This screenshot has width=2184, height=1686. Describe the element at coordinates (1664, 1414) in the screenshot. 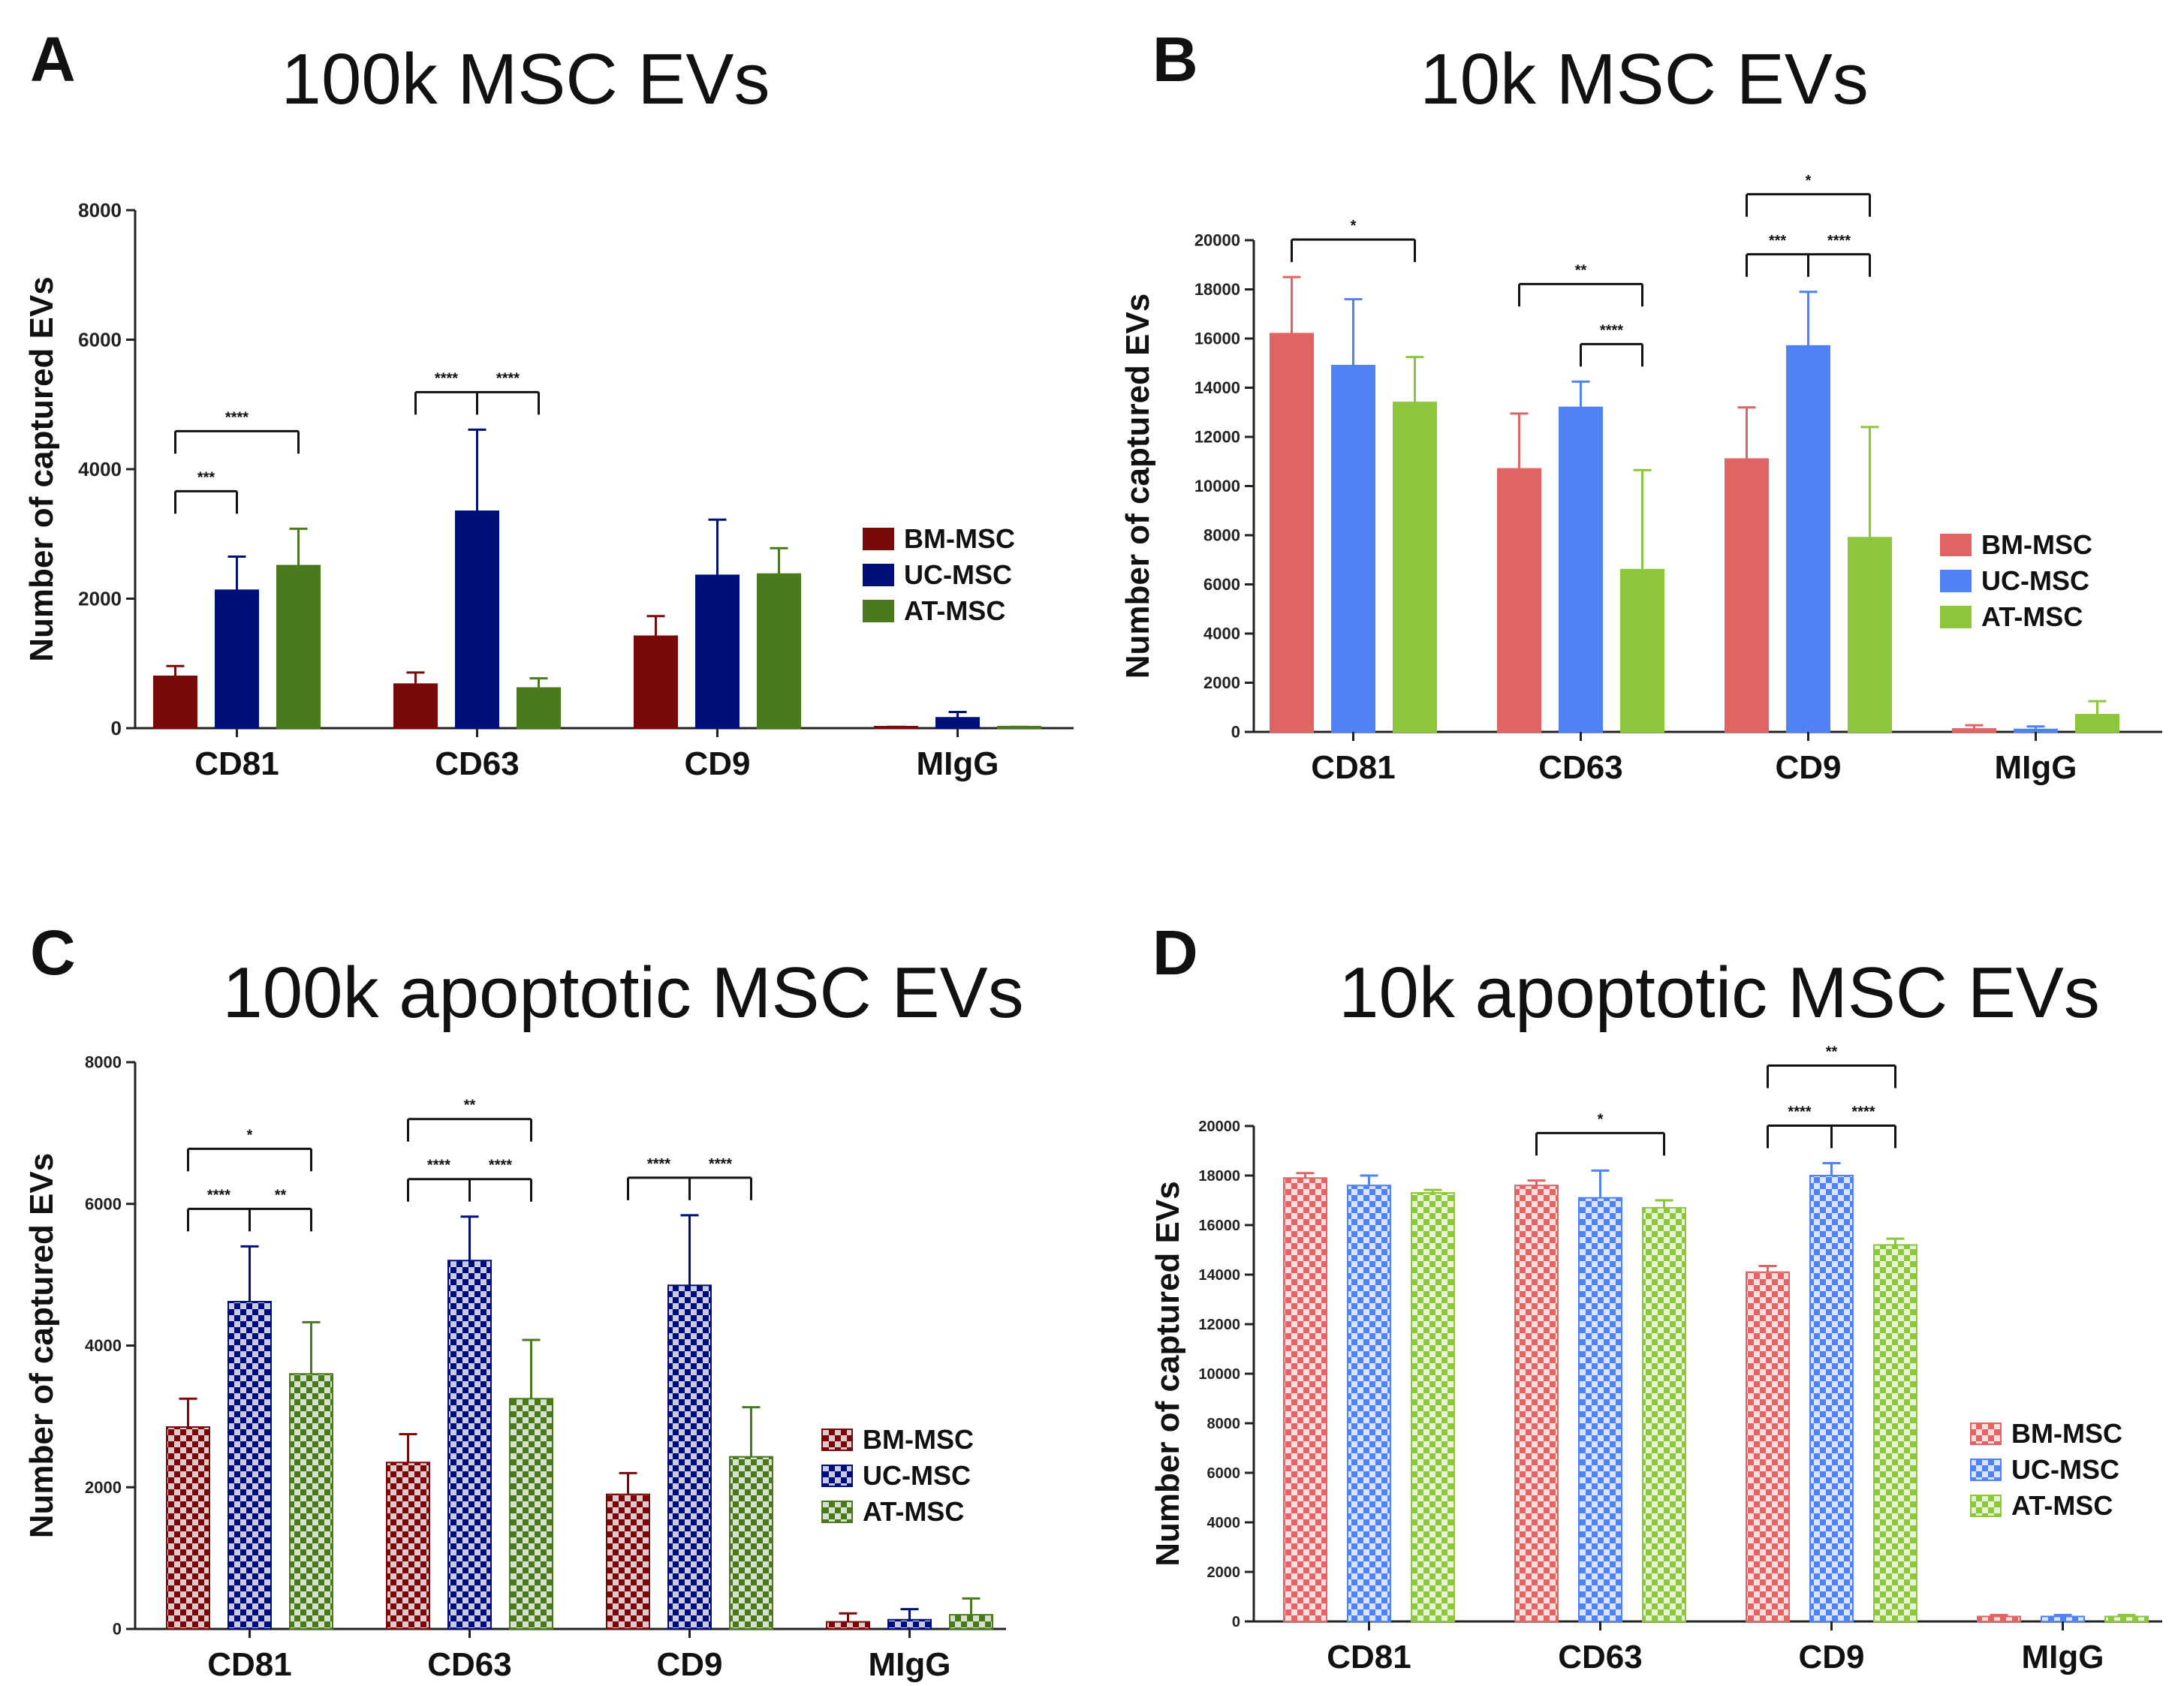

I see `bar-cd63-at-msc` at that location.